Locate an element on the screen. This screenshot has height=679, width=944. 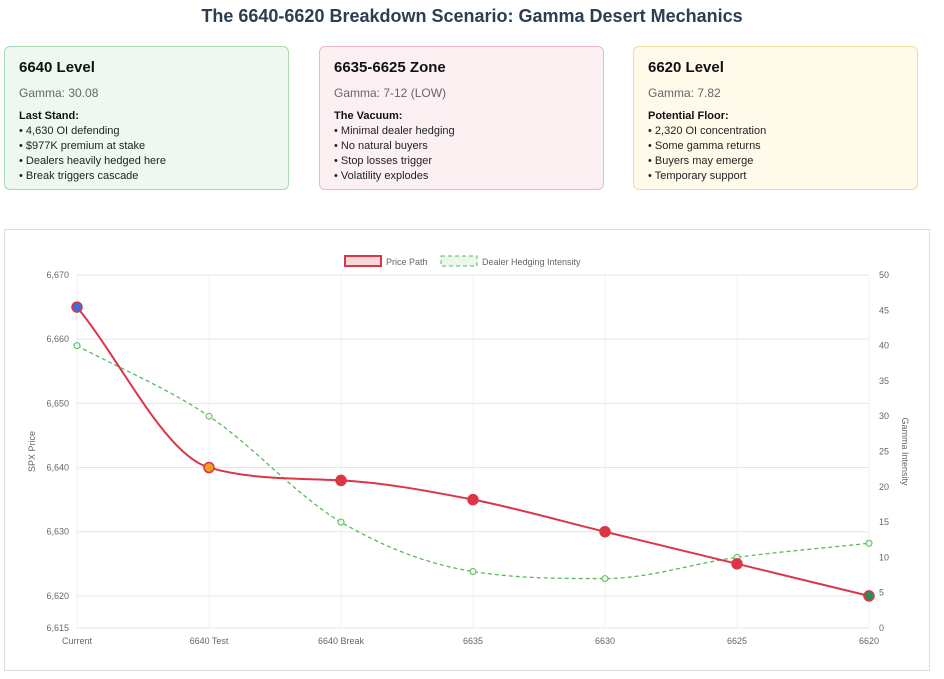
y-tick-label: 6,640 is located at coordinates (57, 468).